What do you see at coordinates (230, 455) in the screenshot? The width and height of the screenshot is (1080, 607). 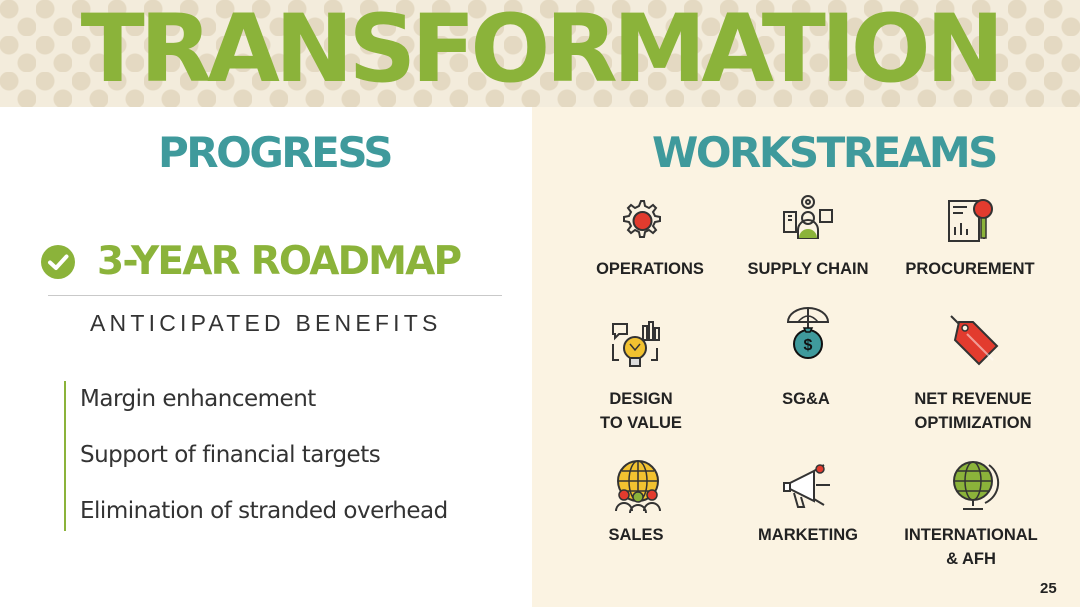 I see `benefit-item: Support of financial targets` at bounding box center [230, 455].